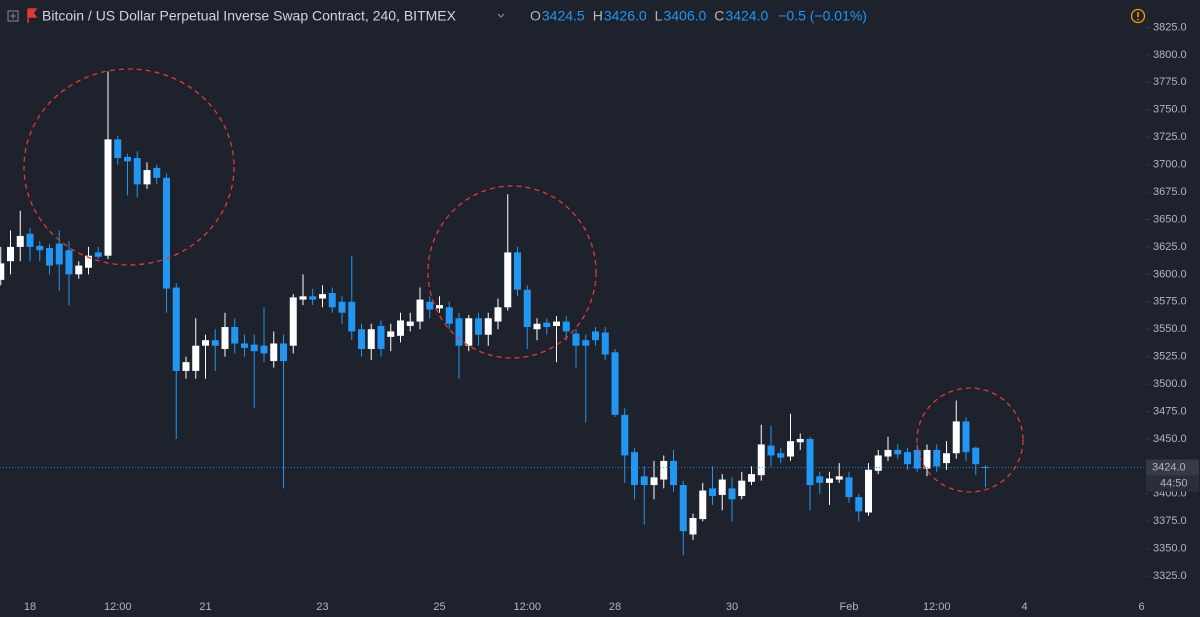  I want to click on warning-icon, so click(1138, 16).